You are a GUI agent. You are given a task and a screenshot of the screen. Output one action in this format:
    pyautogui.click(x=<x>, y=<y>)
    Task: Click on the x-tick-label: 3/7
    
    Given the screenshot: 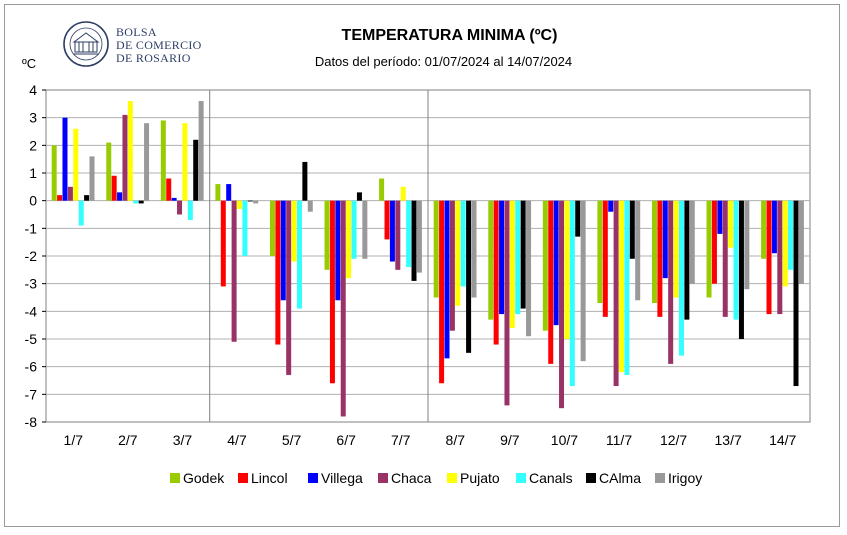 What is the action you would take?
    pyautogui.click(x=183, y=440)
    